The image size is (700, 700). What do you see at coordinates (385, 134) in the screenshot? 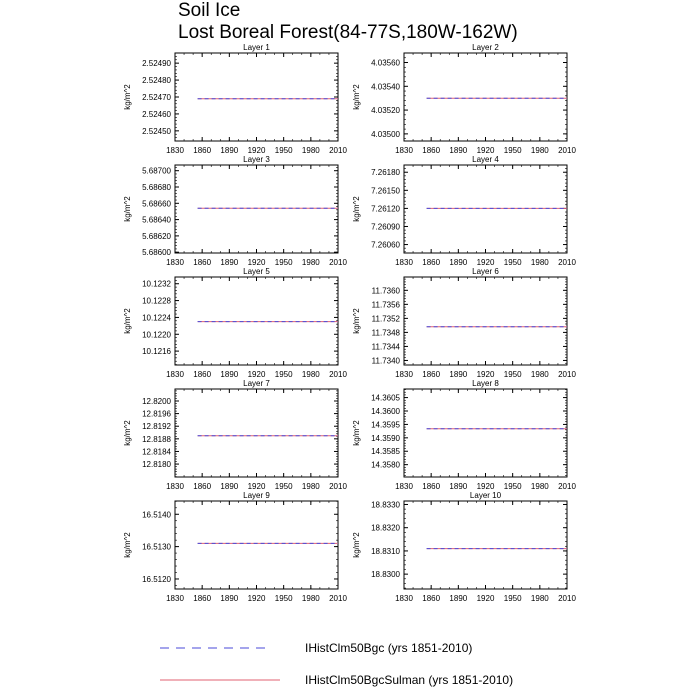
I see `y-tick-label: 4.03500` at bounding box center [385, 134].